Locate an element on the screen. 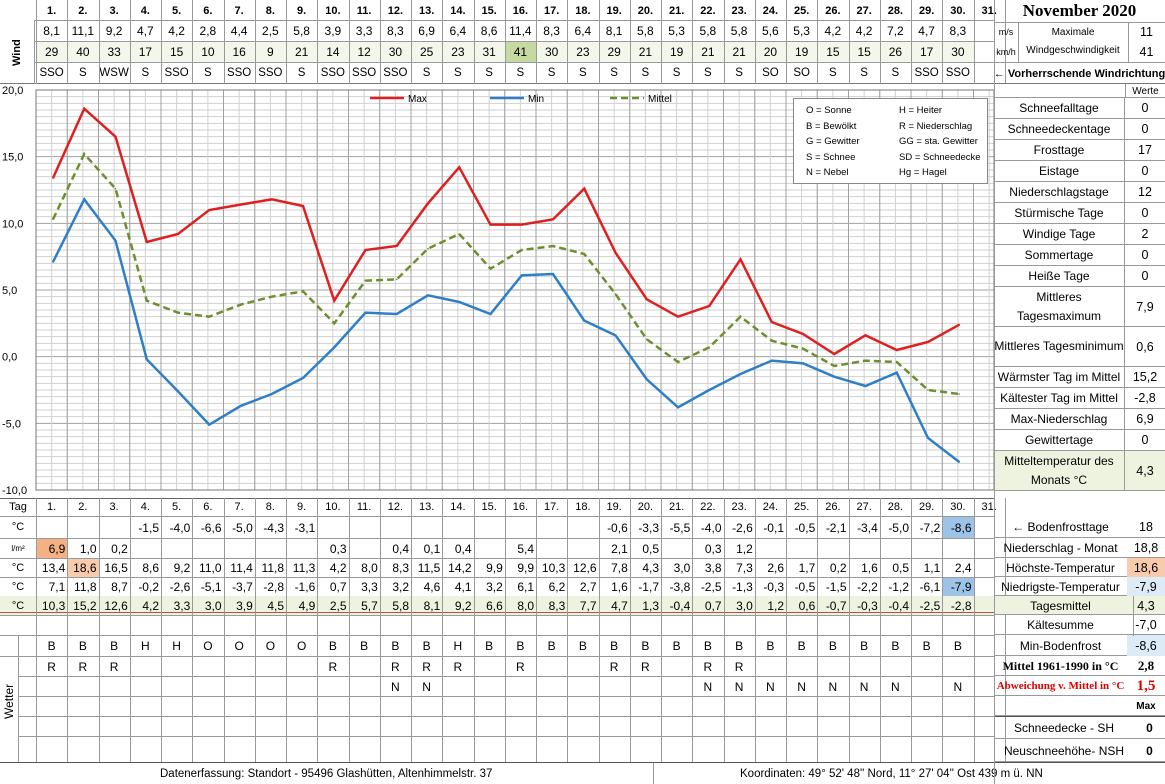  table-cell: -2,5 is located at coordinates (930, 606).